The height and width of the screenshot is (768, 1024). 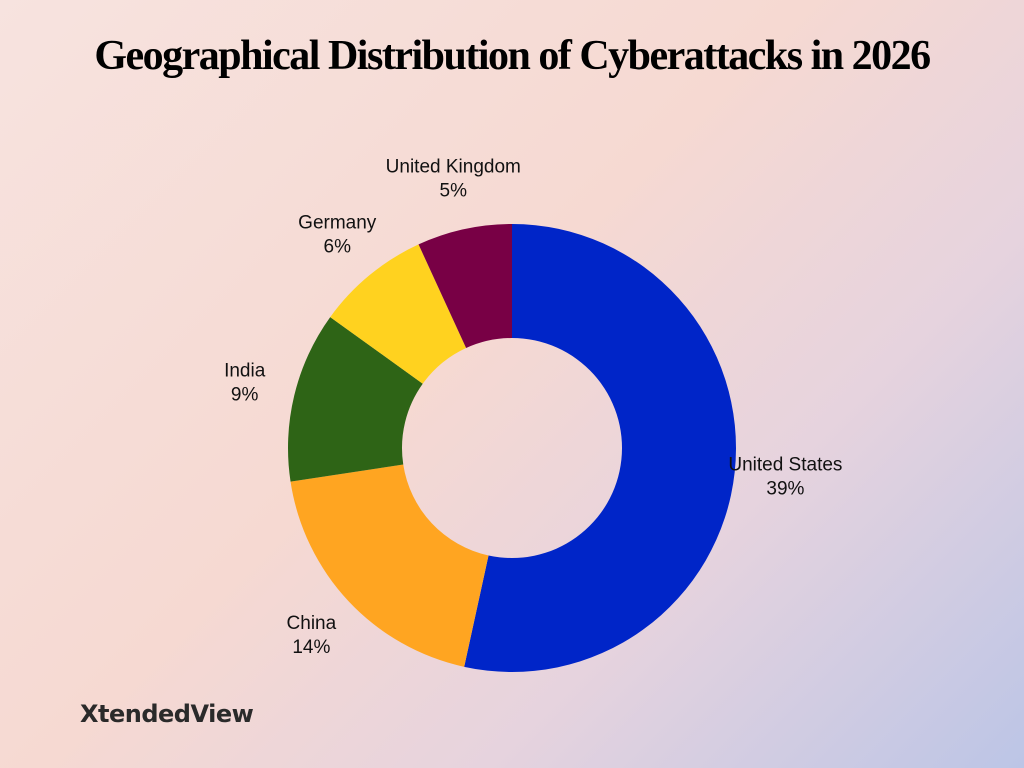 What do you see at coordinates (785, 489) in the screenshot?
I see `slice-value-label: 39%` at bounding box center [785, 489].